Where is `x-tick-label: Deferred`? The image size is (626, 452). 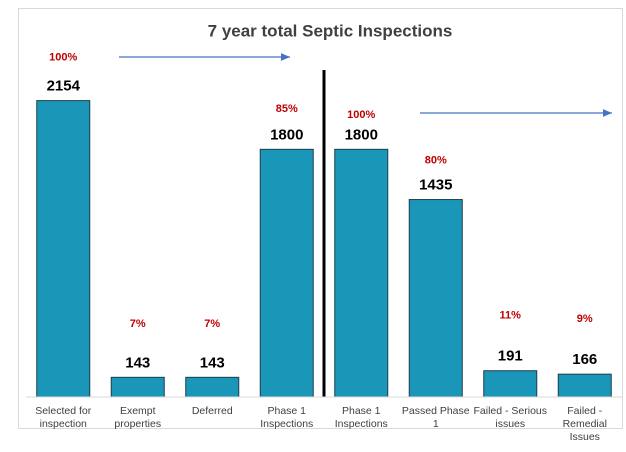
x-tick-label: Deferred is located at coordinates (212, 411).